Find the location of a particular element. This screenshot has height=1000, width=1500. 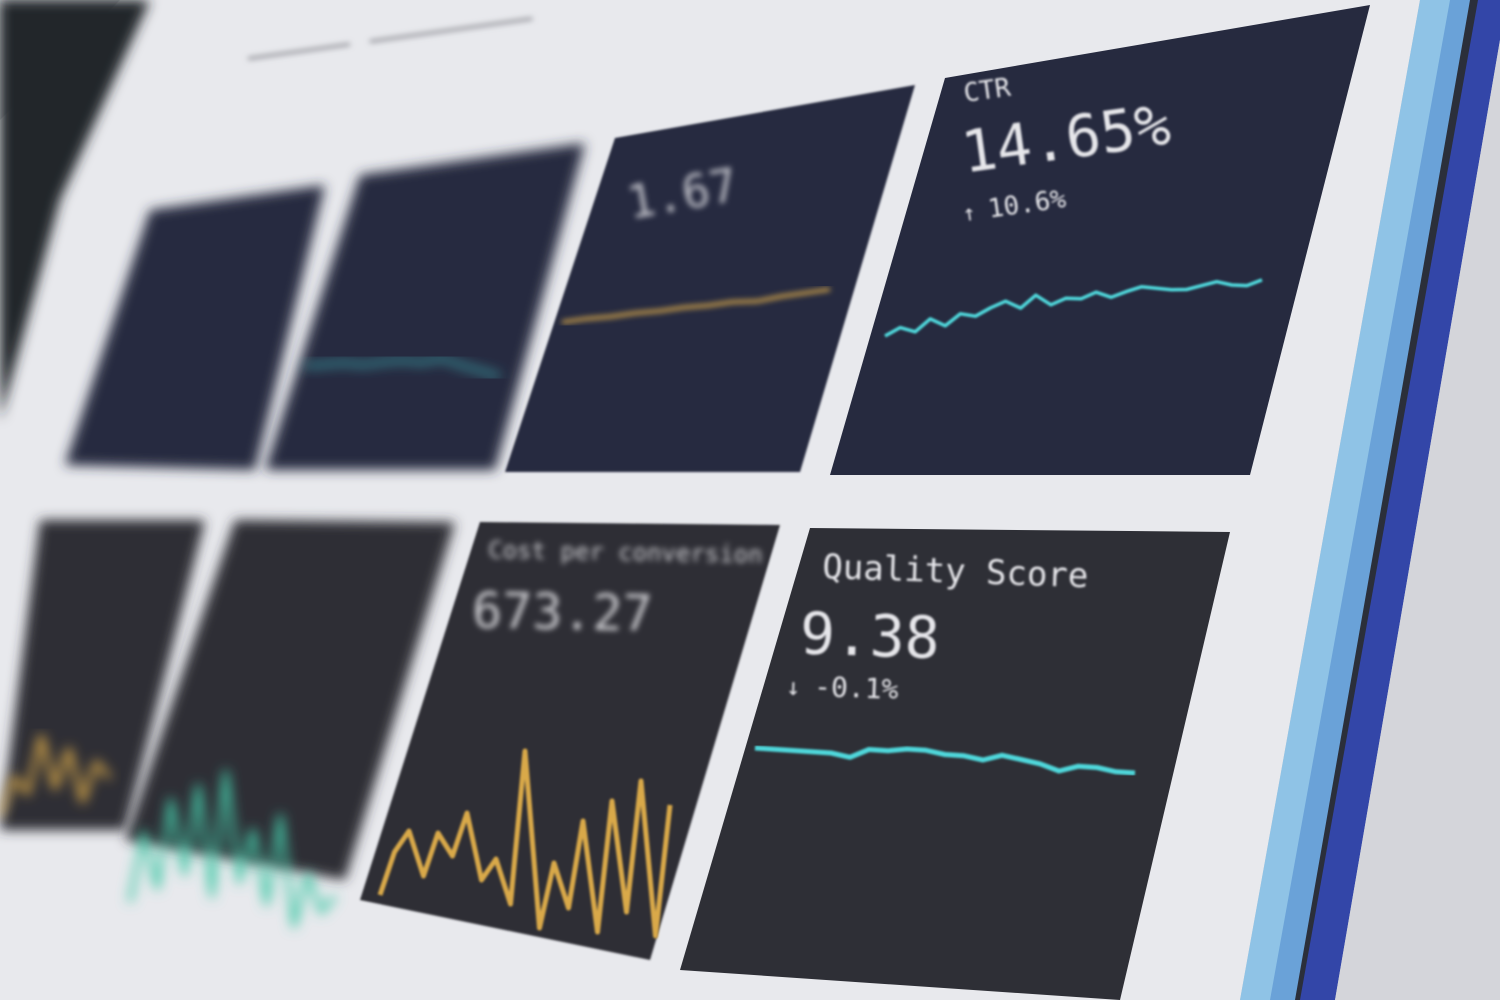

bezel-mid-blue is located at coordinates (1372, 500).